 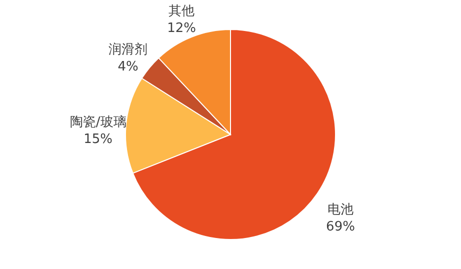 I want to click on data-label: 15%, so click(x=98, y=139).